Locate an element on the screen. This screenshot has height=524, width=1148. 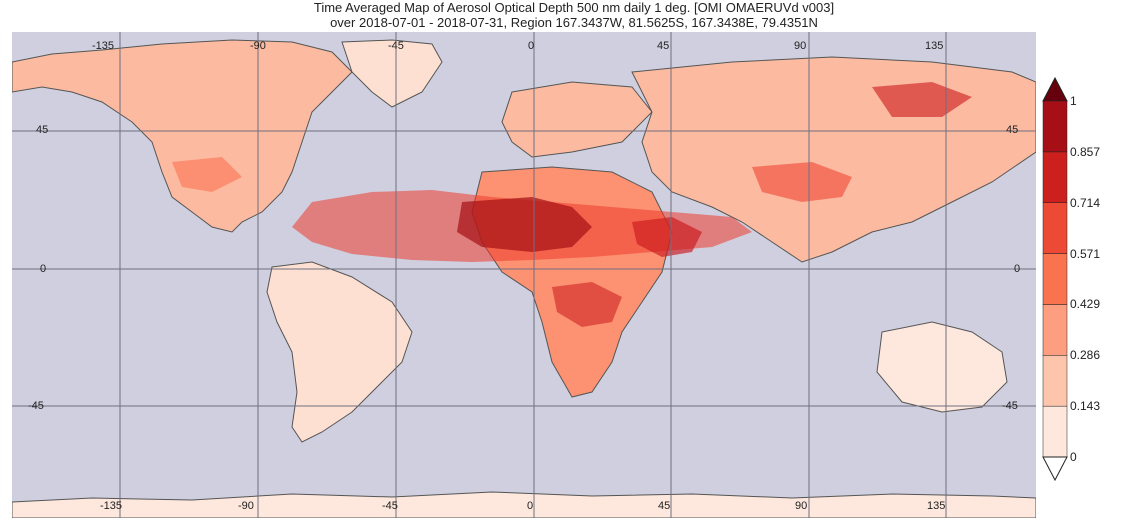
europe-land is located at coordinates (577, 119).